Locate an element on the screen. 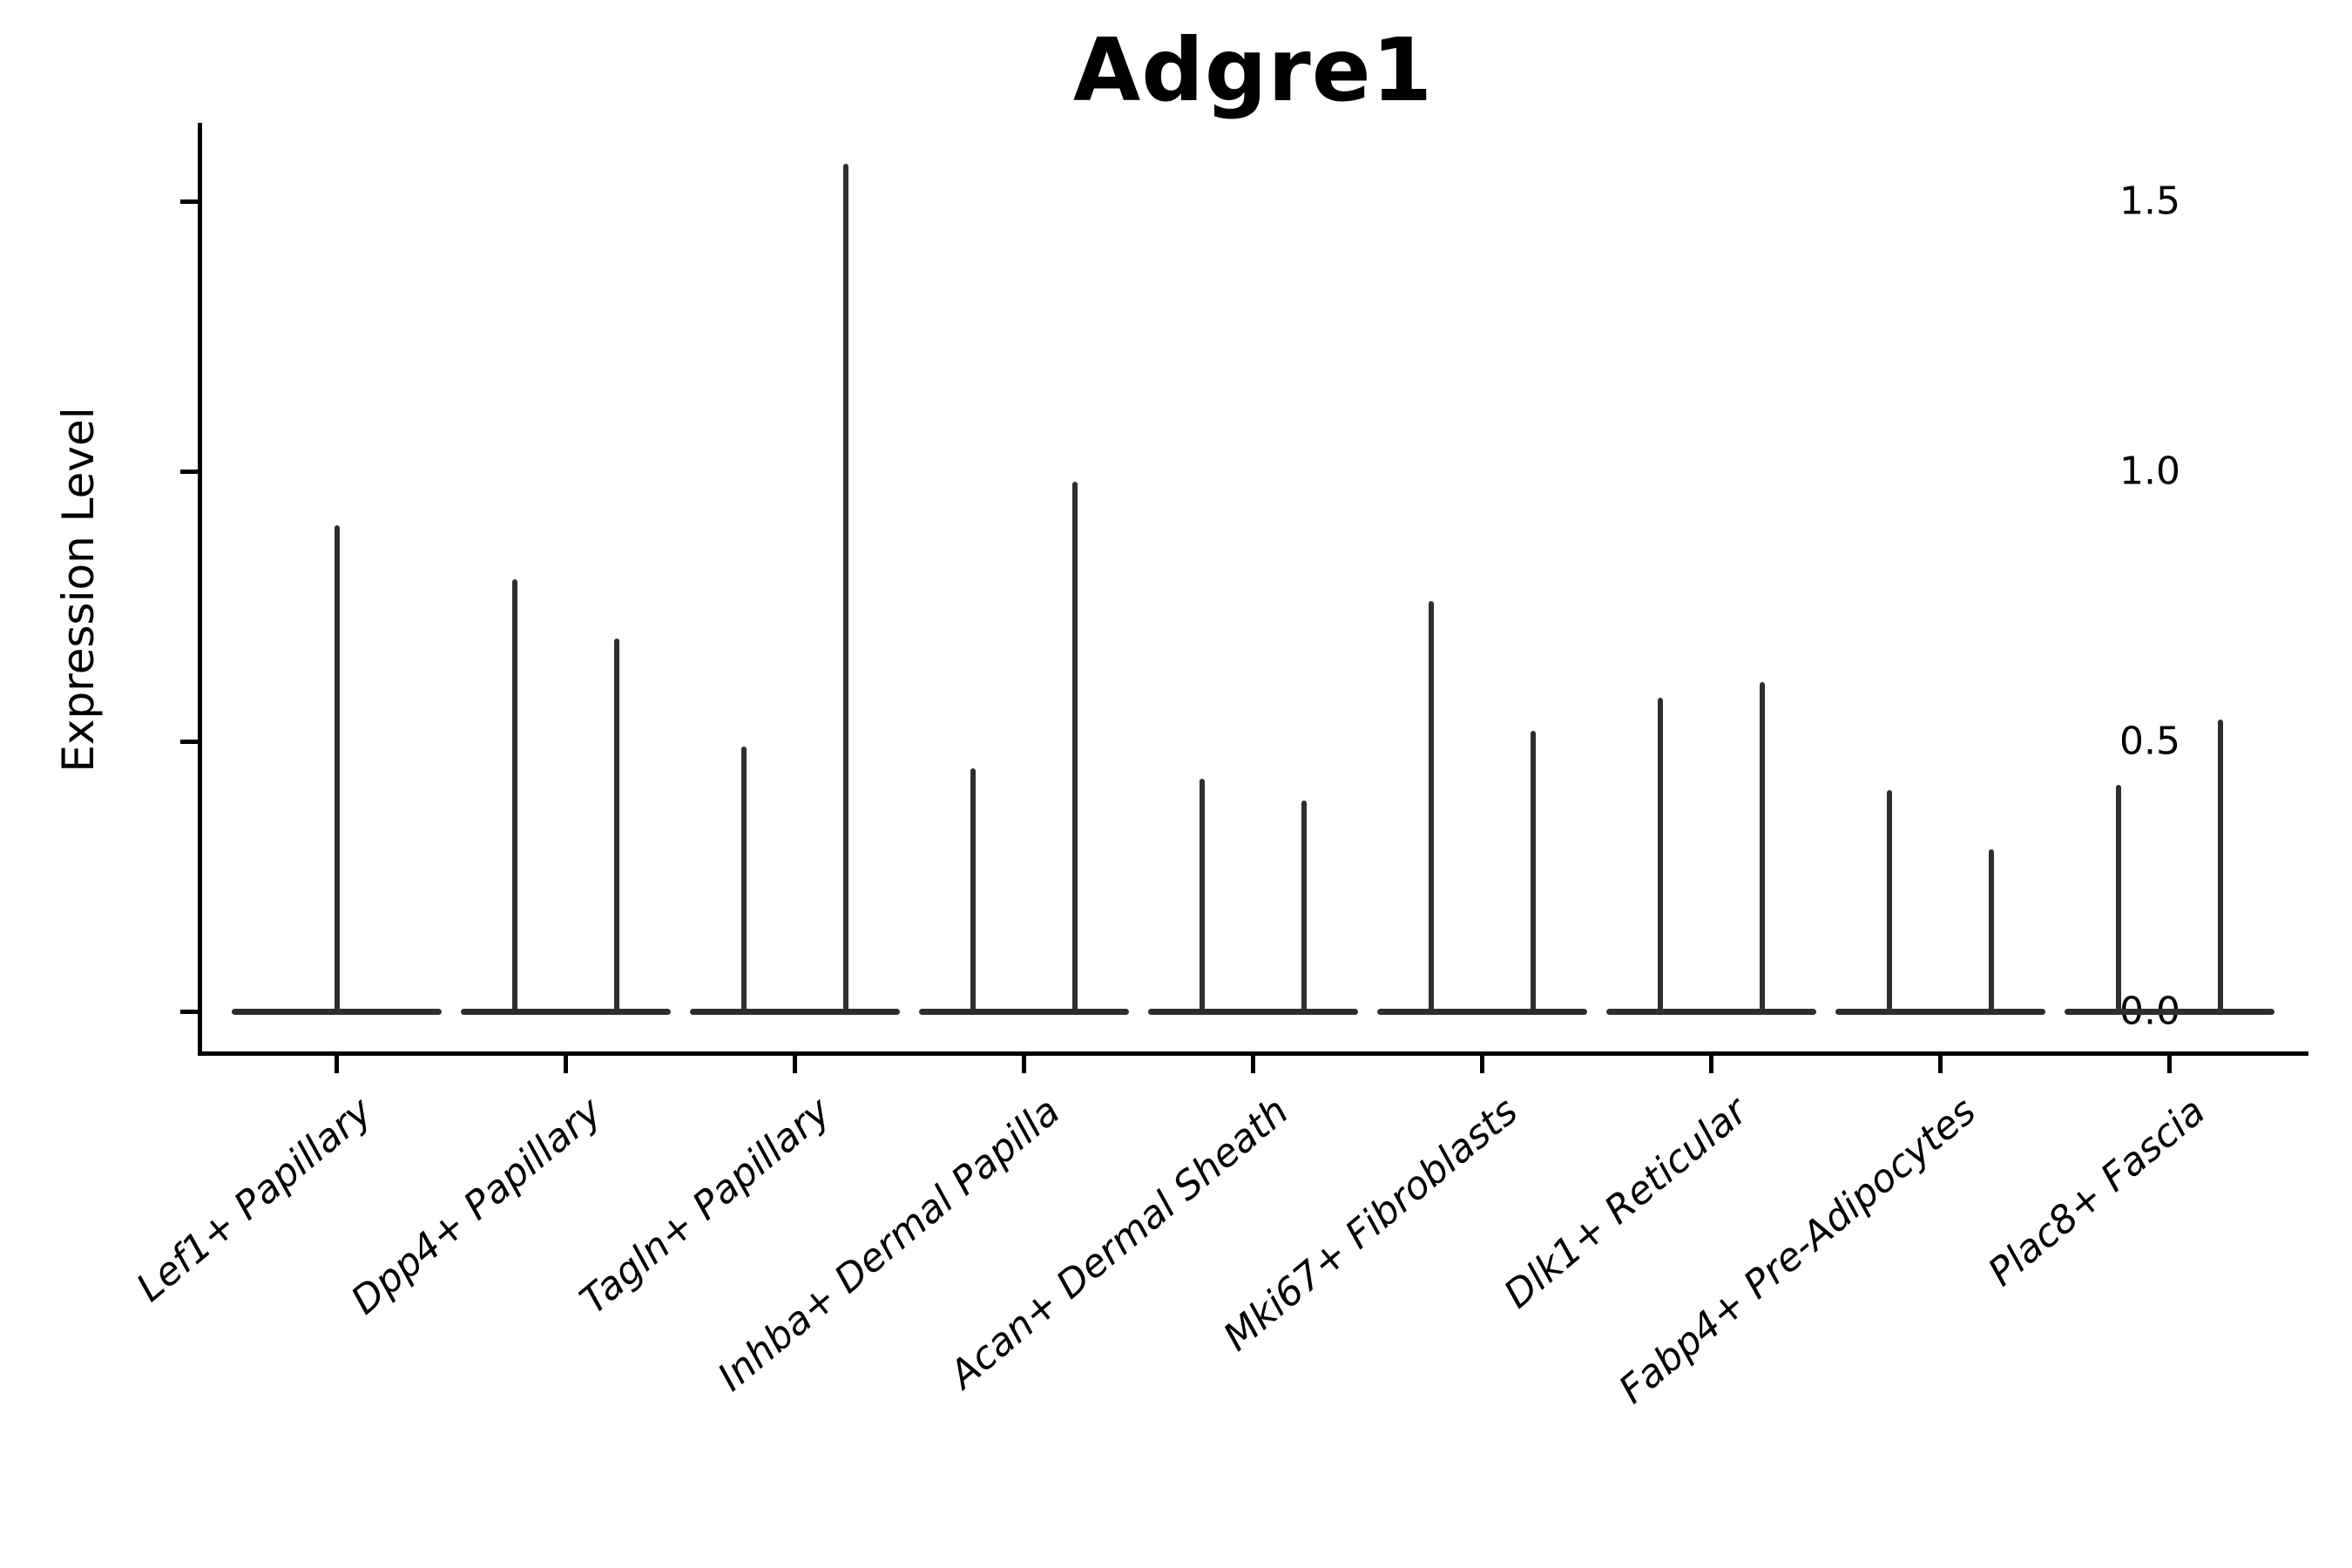 The height and width of the screenshot is (1568, 2352). y-axis-spine is located at coordinates (200, 589).